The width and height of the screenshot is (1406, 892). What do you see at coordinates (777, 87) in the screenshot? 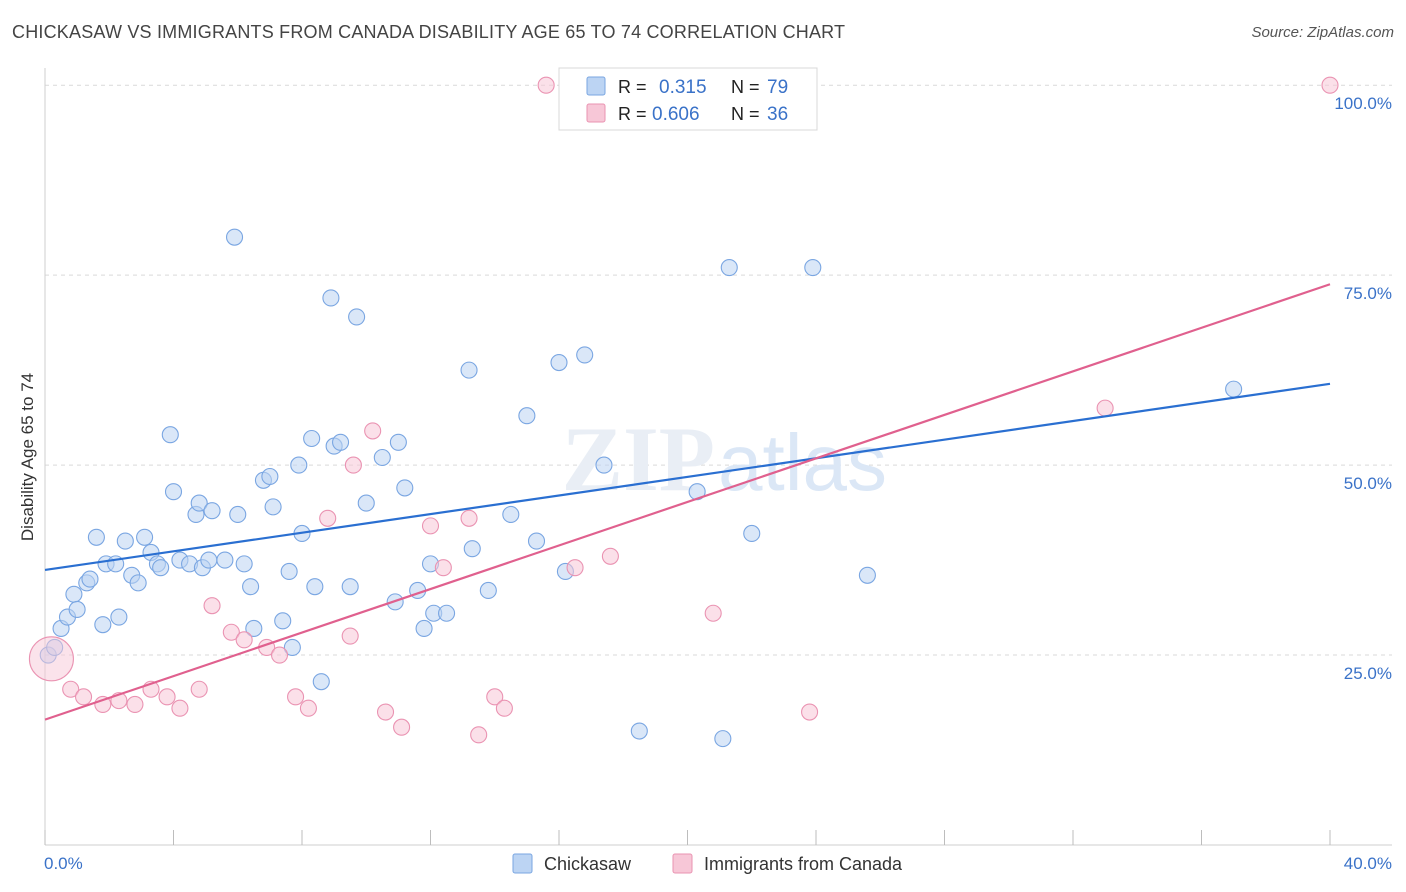
I see `legend-n-value-1: 79` at bounding box center [777, 87].